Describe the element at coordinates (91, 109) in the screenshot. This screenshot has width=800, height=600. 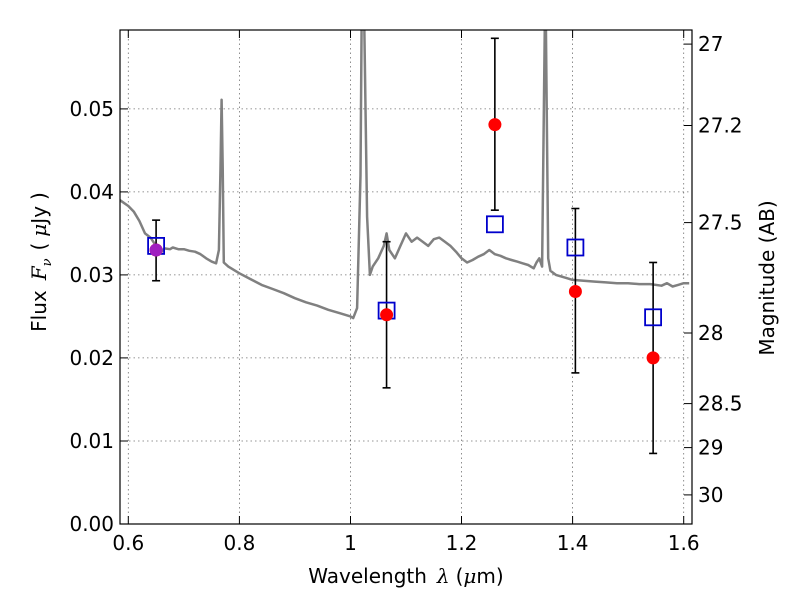
I see `y-tick-label: 0.05` at that location.